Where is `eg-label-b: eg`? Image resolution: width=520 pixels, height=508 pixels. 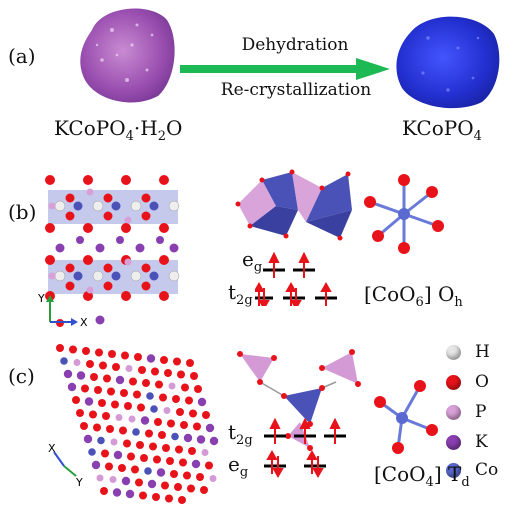
eg-label-b: eg is located at coordinates (252, 261).